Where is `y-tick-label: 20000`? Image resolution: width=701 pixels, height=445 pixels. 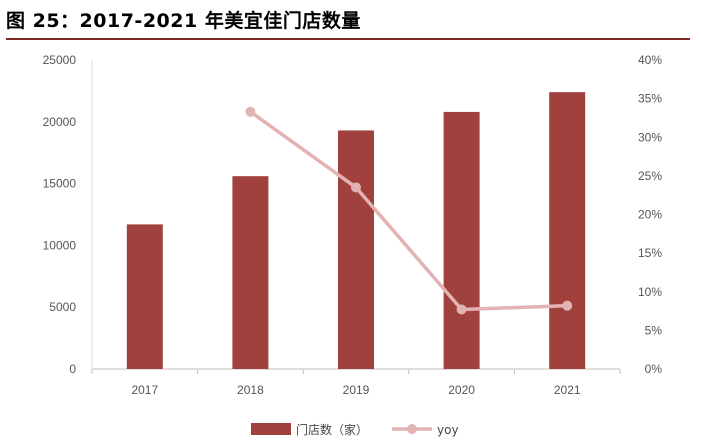 y-tick-label: 20000 is located at coordinates (60, 122).